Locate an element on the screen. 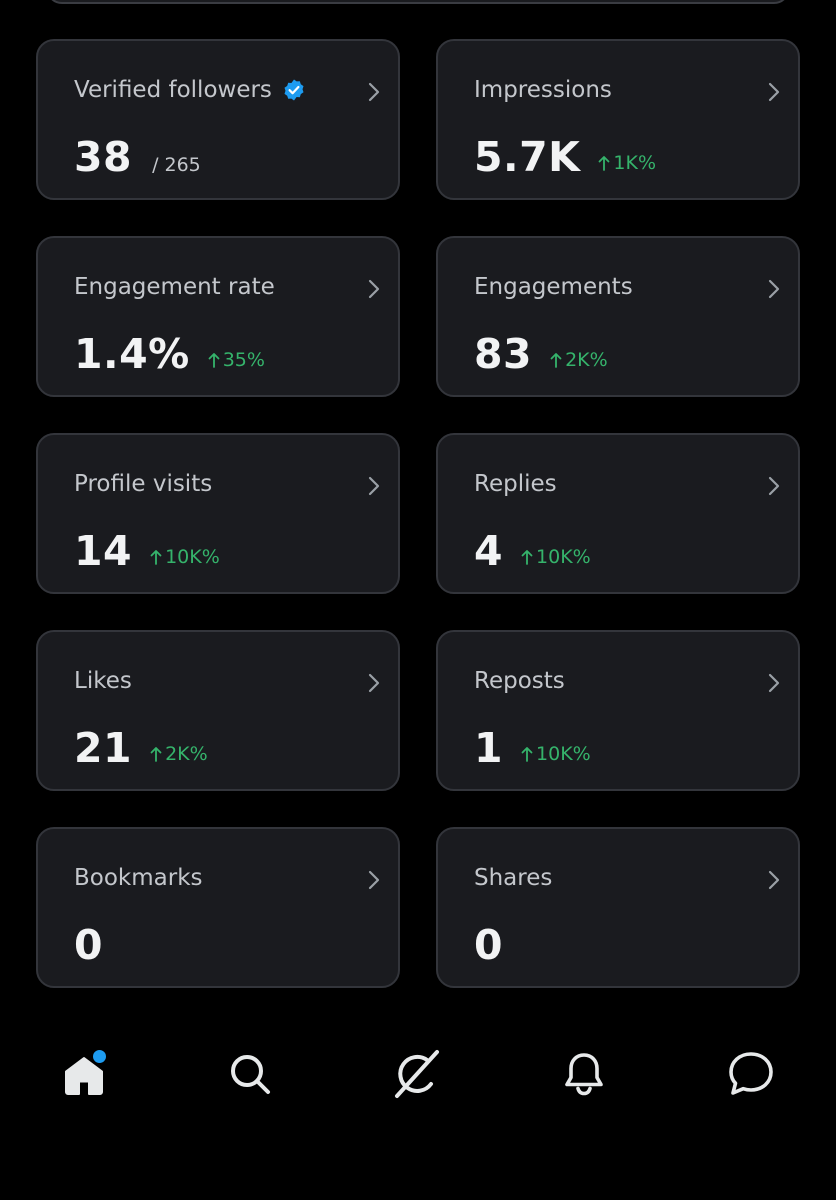 Image resolution: width=836 pixels, height=1200 pixels. metric-value: 21 is located at coordinates (103, 748).